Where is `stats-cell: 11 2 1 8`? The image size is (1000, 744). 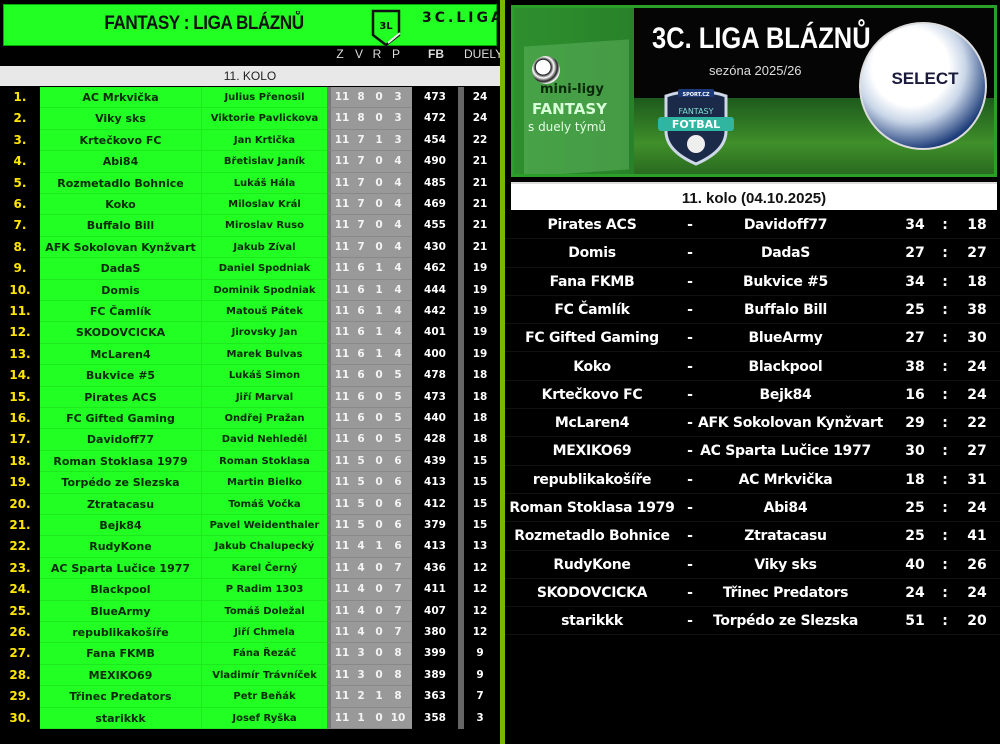
stats-cell: 11 2 1 8 is located at coordinates (369, 697).